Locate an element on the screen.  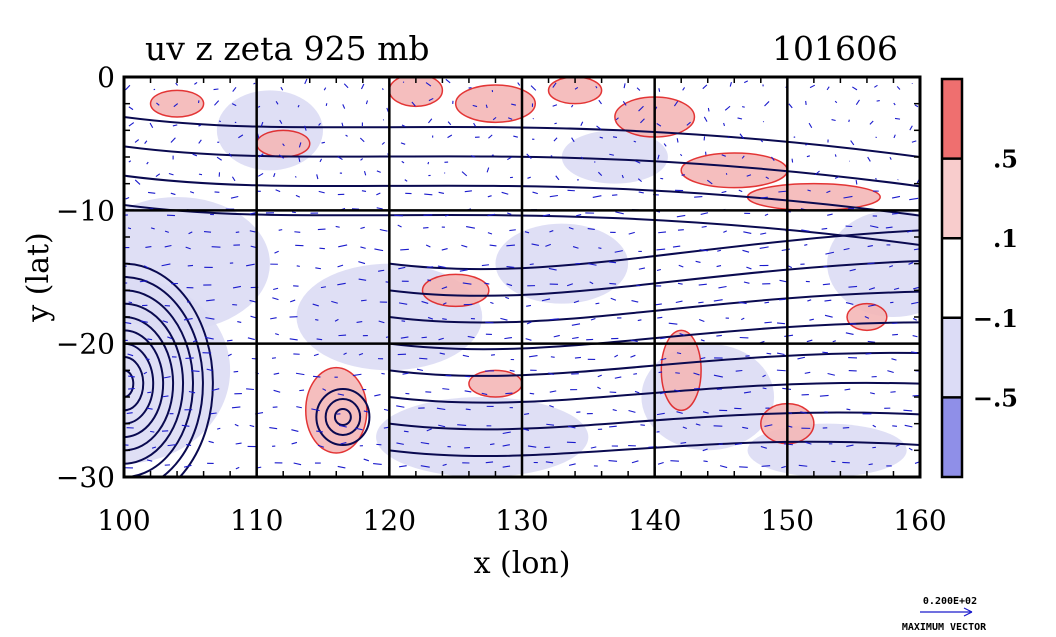
y-tick-label: −20 is located at coordinates (85, 344).